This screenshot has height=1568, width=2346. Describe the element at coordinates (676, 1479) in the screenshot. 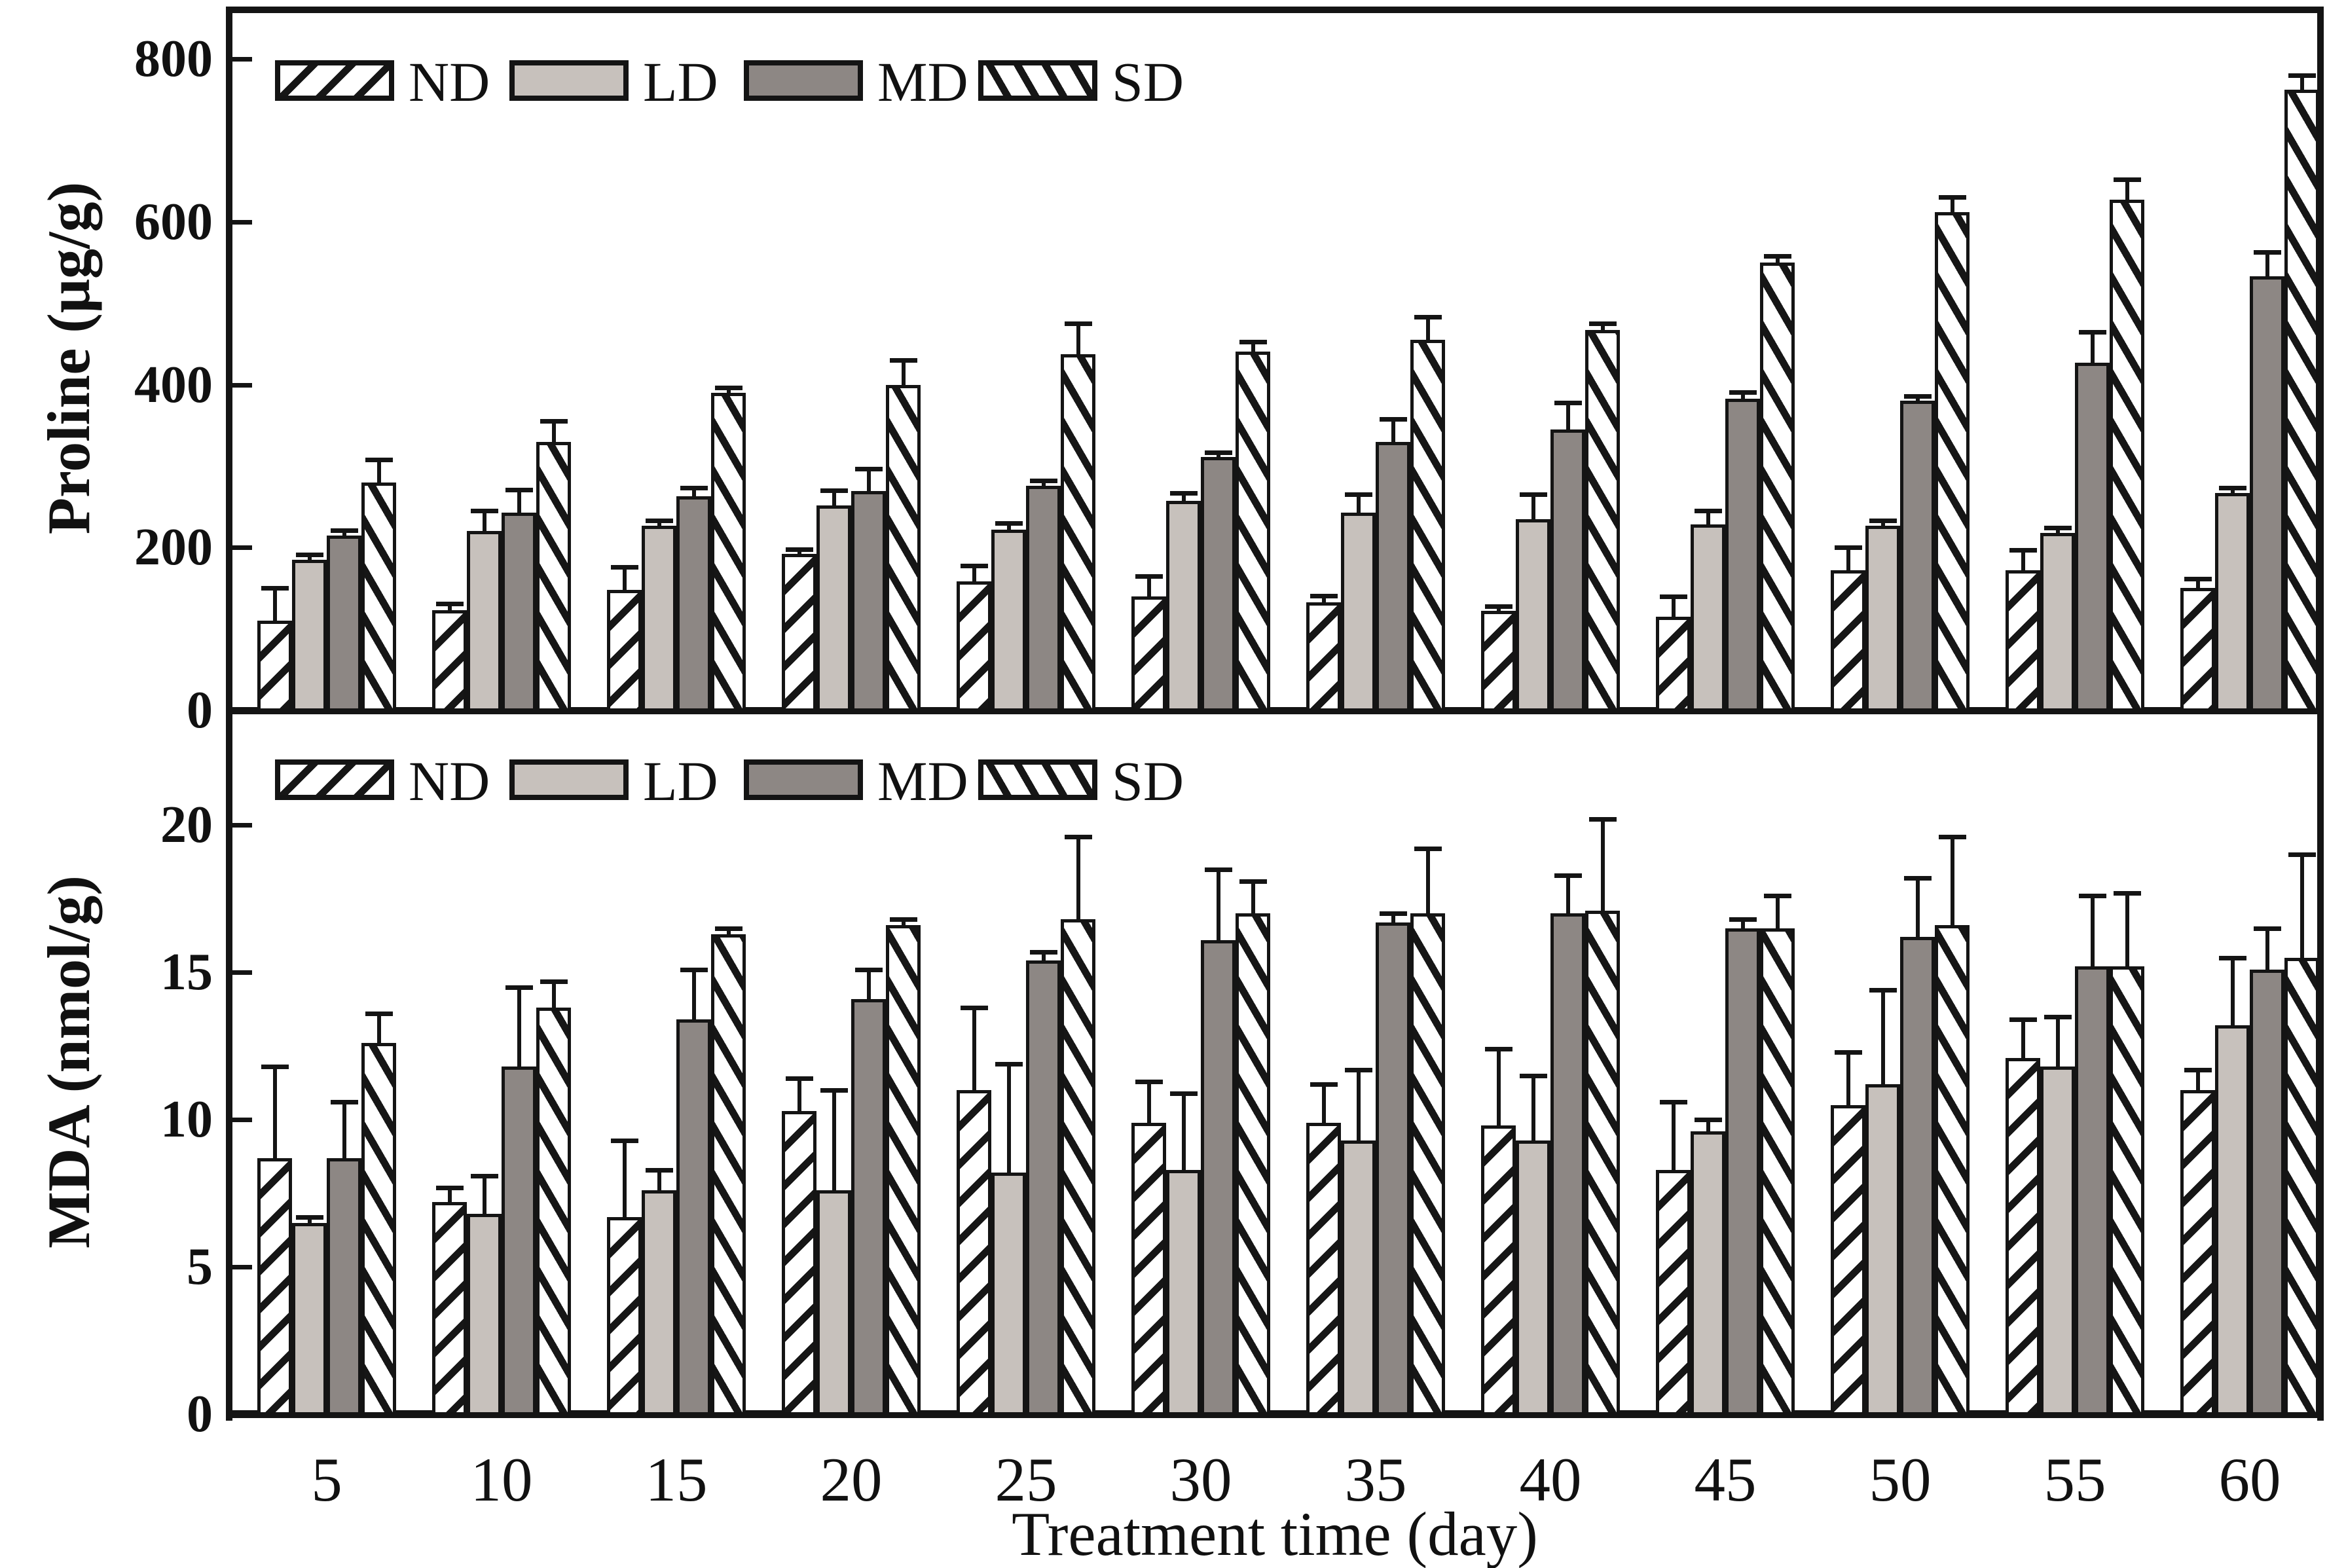

I see `x-tick-label-day15: 15` at that location.